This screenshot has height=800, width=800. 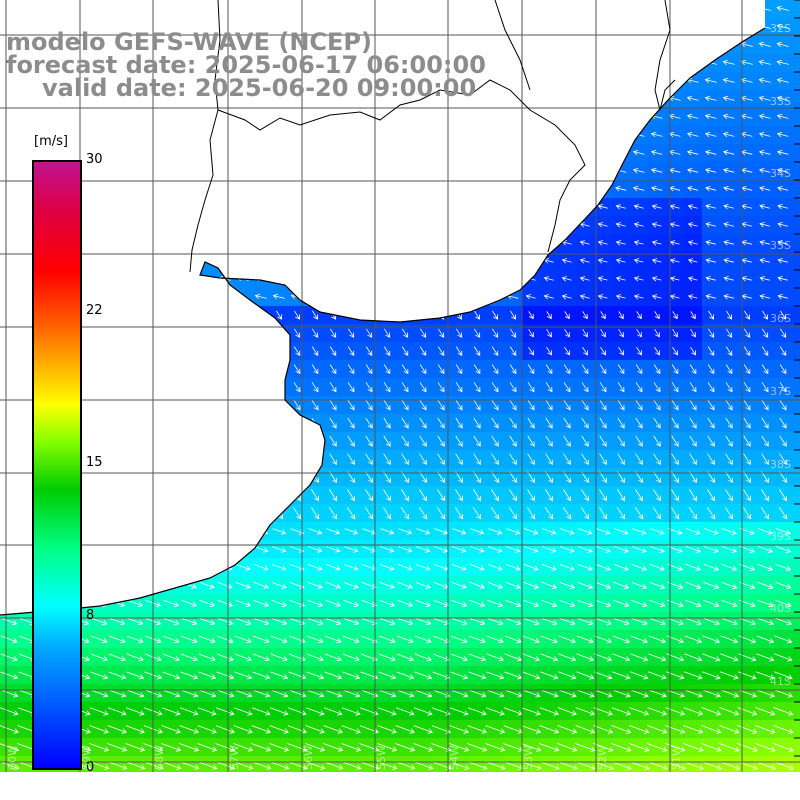 I want to click on lat-label: 34S, so click(x=780, y=173).